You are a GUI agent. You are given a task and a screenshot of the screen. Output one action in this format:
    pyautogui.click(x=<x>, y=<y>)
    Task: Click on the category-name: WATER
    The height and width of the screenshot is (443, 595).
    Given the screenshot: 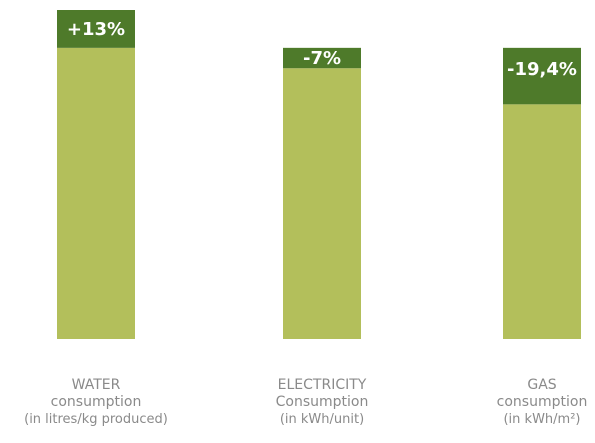 What is the action you would take?
    pyautogui.click(x=96, y=385)
    